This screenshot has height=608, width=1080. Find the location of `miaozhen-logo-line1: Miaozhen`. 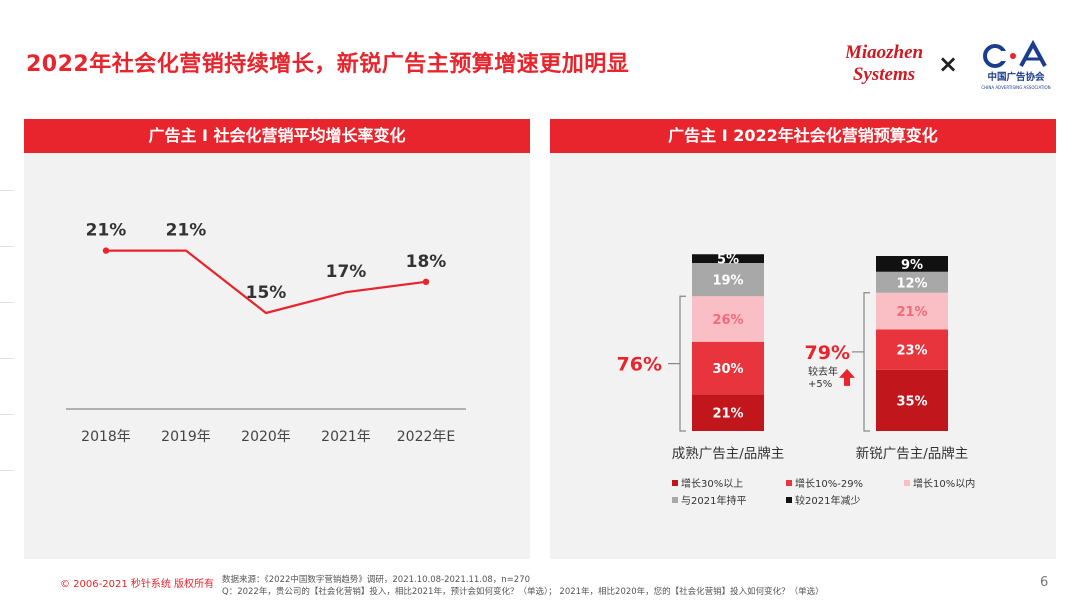

miaozhen-logo-line1: Miaozhen is located at coordinates (884, 52).